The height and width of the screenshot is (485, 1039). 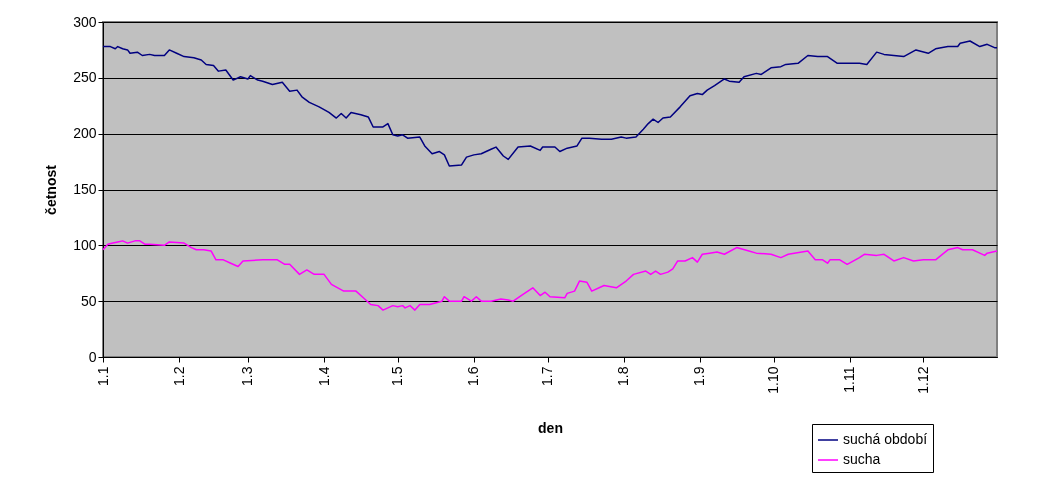 What do you see at coordinates (623, 376) in the screenshot?
I see `x-tick-label: 1.8` at bounding box center [623, 376].